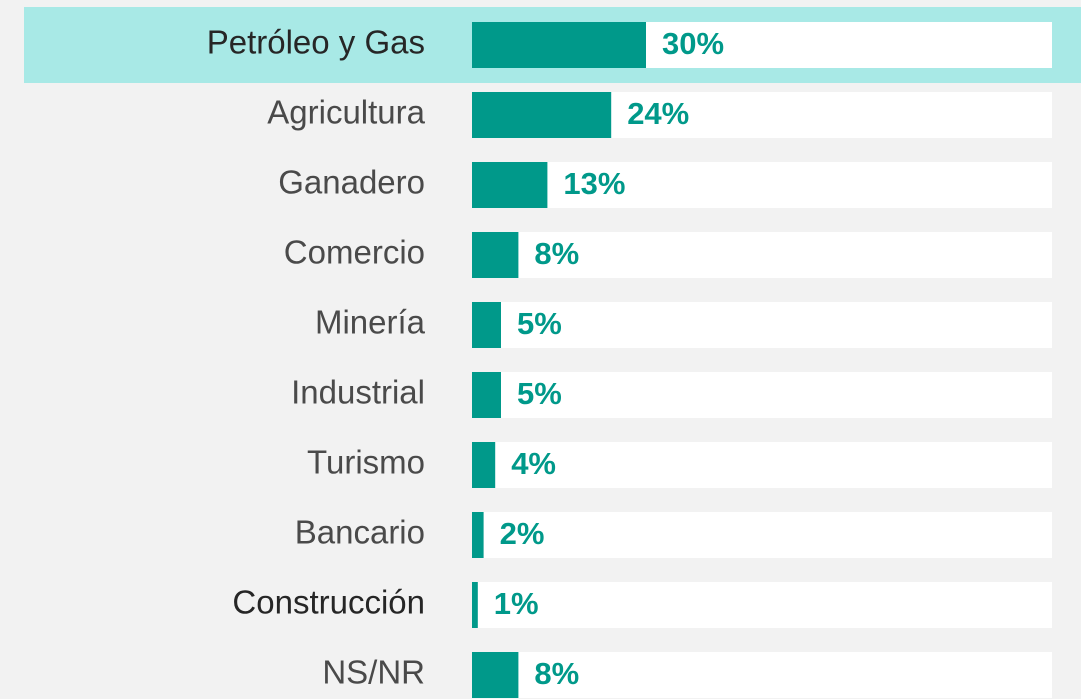  Describe the element at coordinates (533, 463) in the screenshot. I see `value-label: 4%` at that location.